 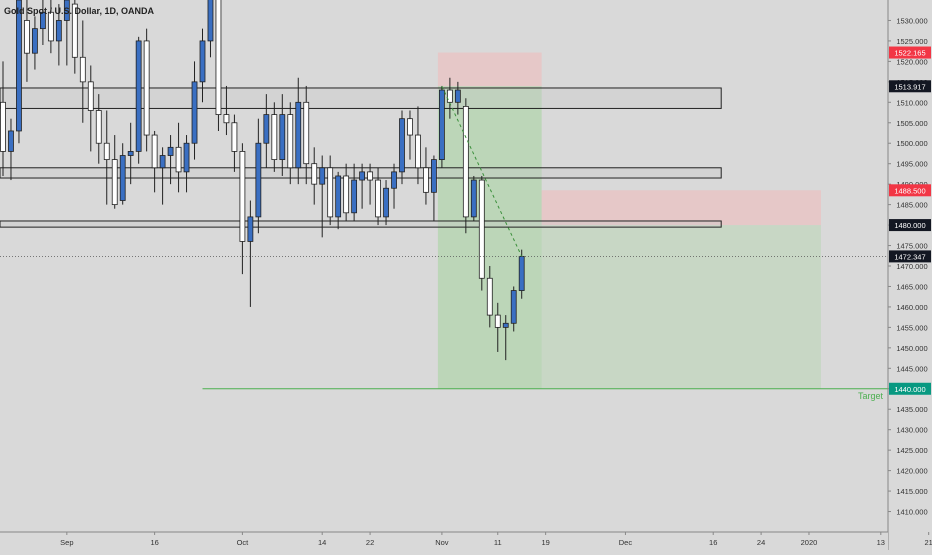 I want to click on price-tick-label: 1500.000, so click(x=911, y=143).